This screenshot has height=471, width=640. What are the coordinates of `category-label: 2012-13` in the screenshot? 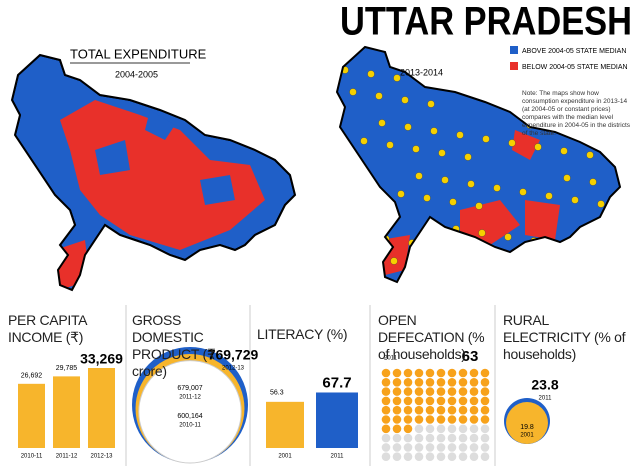 It's located at (233, 369).